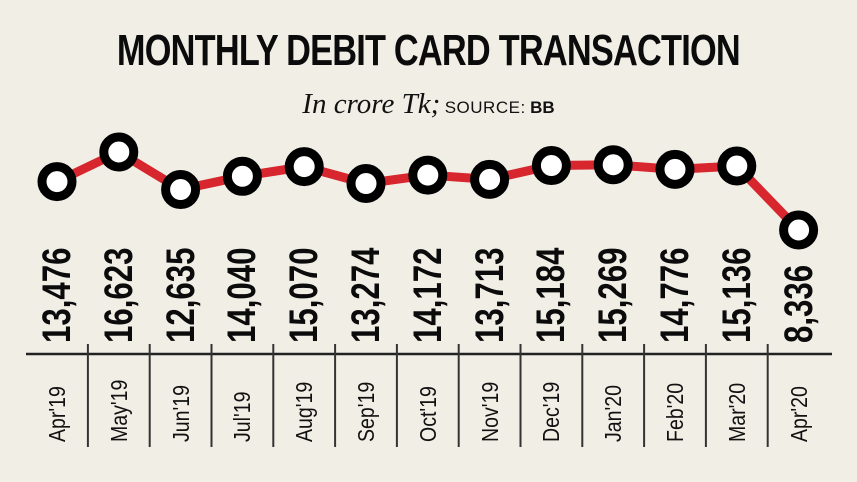 Image resolution: width=857 pixels, height=482 pixels. Describe the element at coordinates (57, 414) in the screenshot. I see `x-axis-label: Apr'19` at that location.